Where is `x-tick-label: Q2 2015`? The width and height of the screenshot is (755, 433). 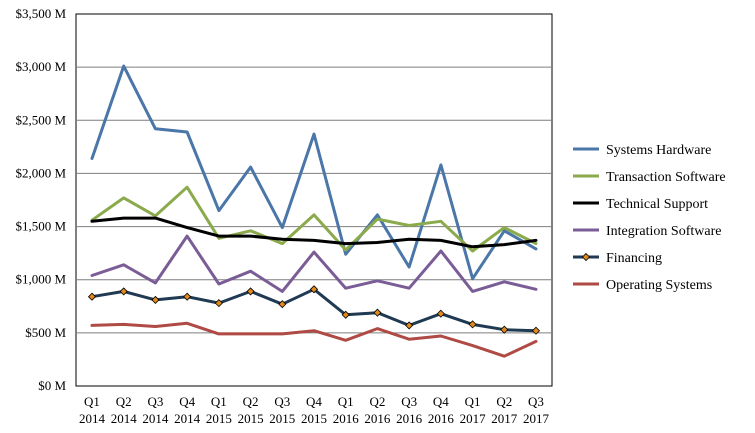
x-tick-label: Q2 2015 is located at coordinates (251, 410).